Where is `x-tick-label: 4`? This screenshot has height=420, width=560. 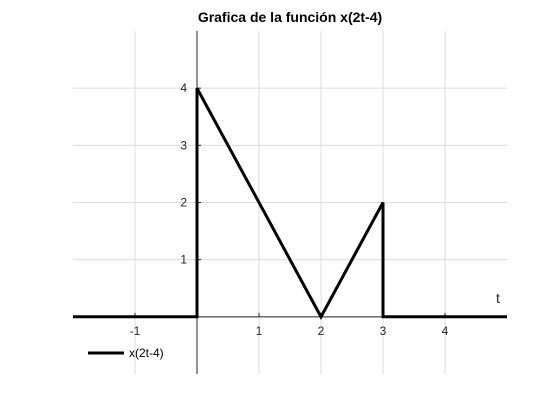 x-tick-label: 4 is located at coordinates (445, 331).